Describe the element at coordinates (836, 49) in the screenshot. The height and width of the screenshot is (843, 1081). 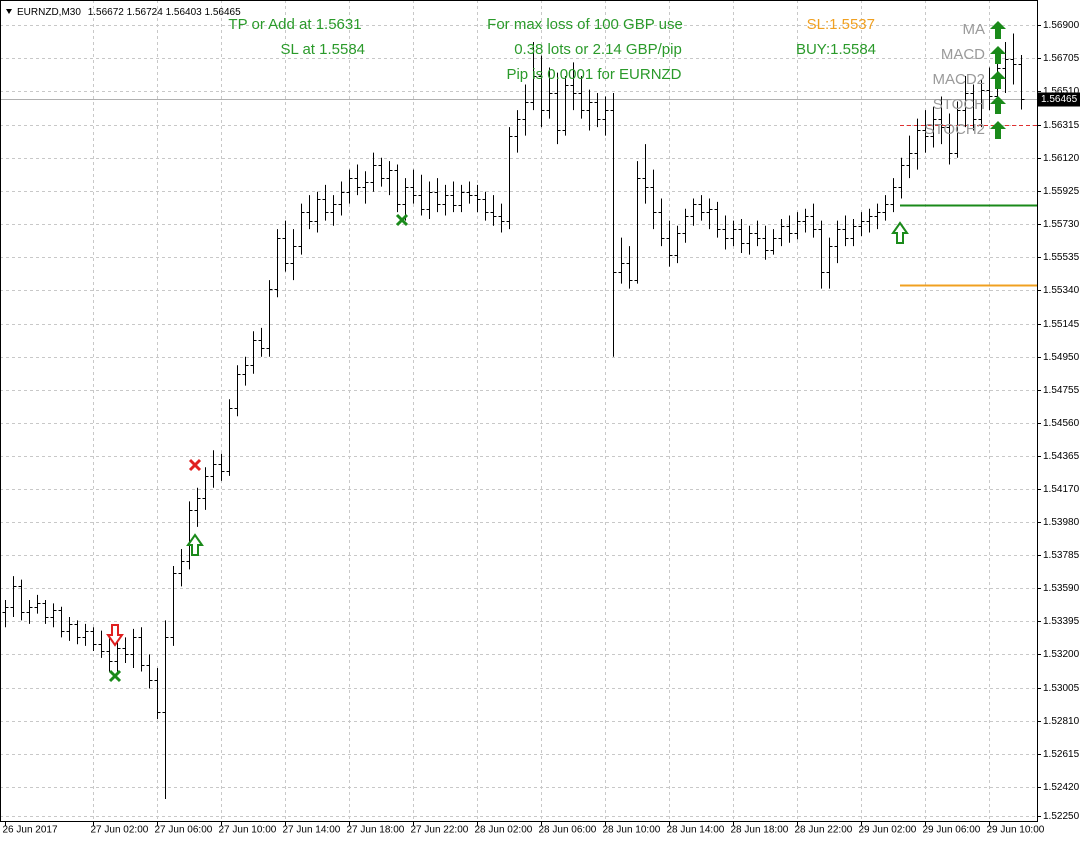
I see `buy-level-text: BUY:1.5584` at that location.